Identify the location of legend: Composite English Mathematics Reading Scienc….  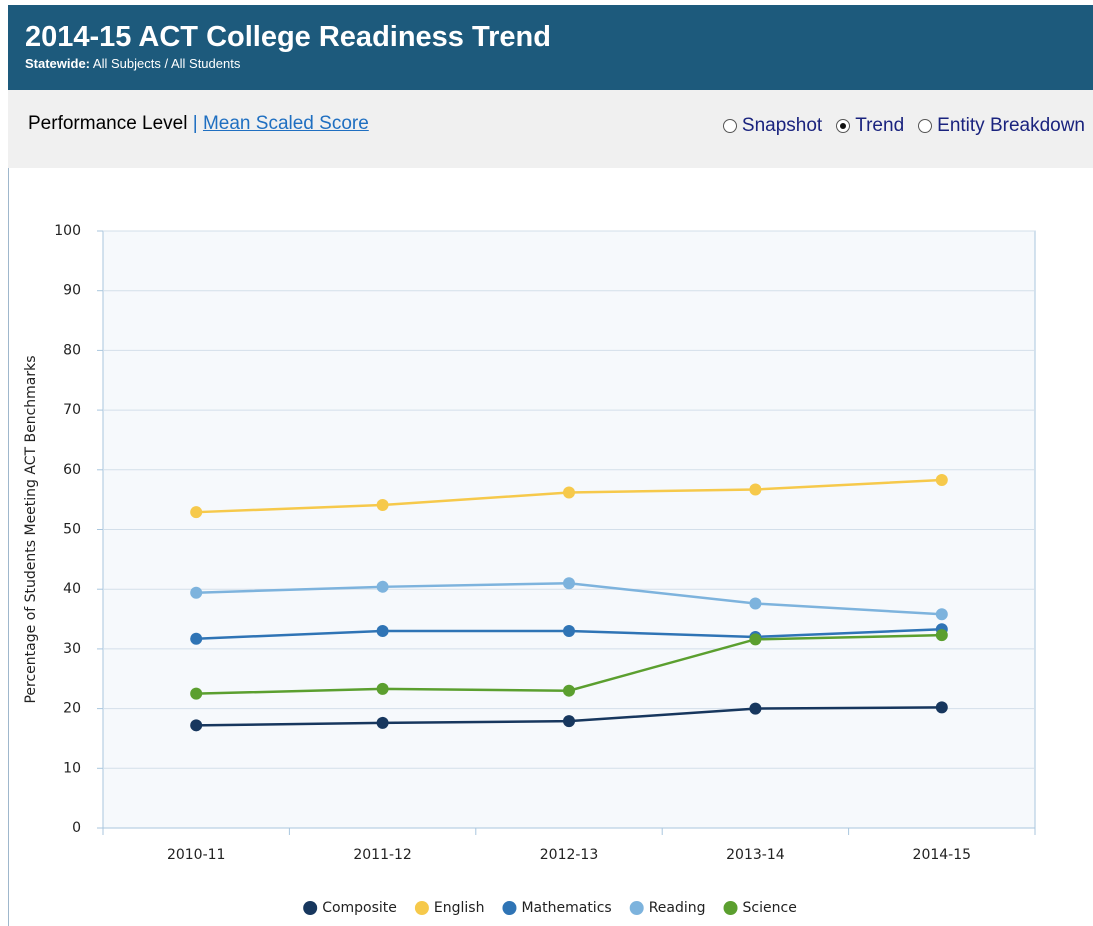
(550, 908).